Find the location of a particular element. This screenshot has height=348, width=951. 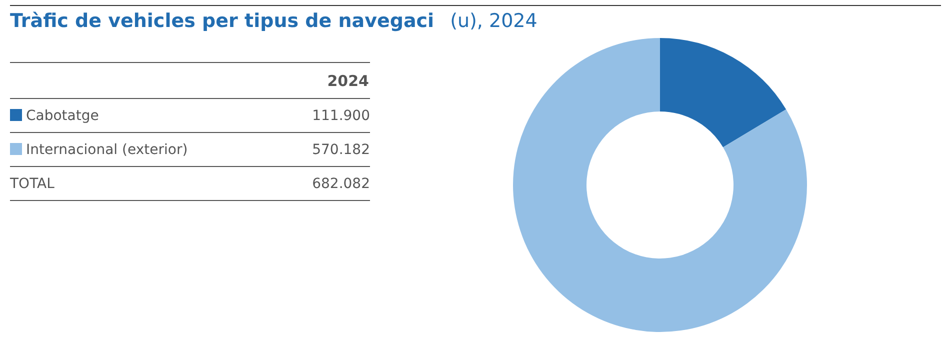

data-label: 570.182 is located at coordinates (326, 149).